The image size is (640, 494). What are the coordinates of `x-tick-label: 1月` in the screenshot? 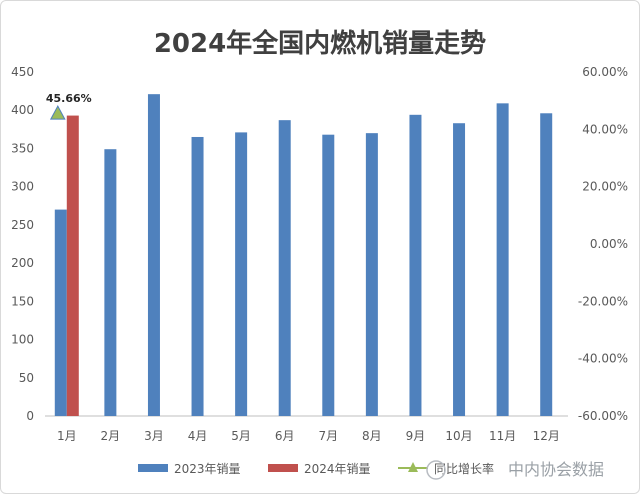 It's located at (67, 436).